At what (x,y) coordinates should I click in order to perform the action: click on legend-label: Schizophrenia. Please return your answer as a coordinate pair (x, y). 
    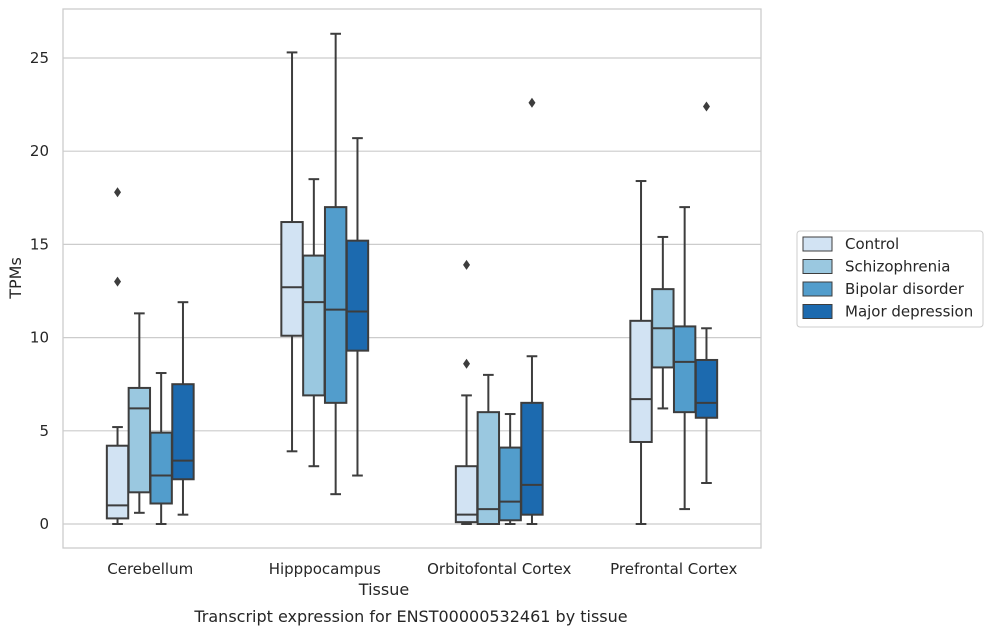
    Looking at the image, I should click on (897, 267).